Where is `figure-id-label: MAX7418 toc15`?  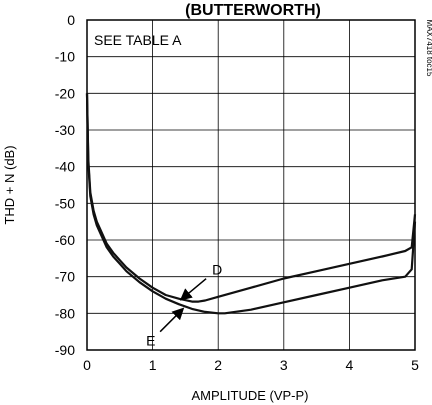 figure-id-label: MAX7418 toc15 is located at coordinates (428, 48).